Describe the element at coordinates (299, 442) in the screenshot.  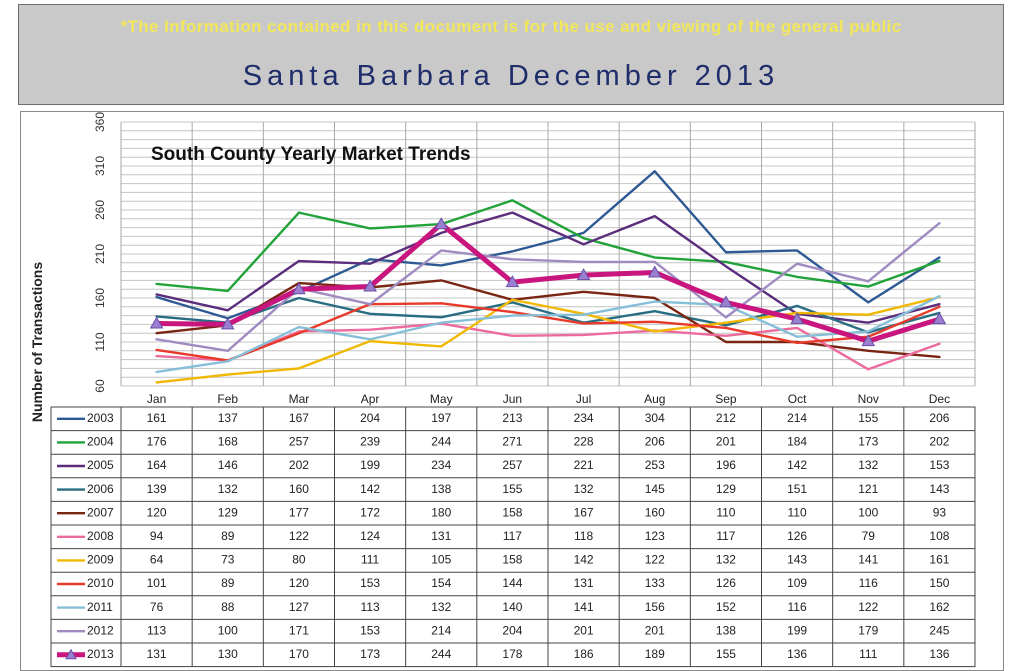
I see `table-cell-2004: 257` at that location.